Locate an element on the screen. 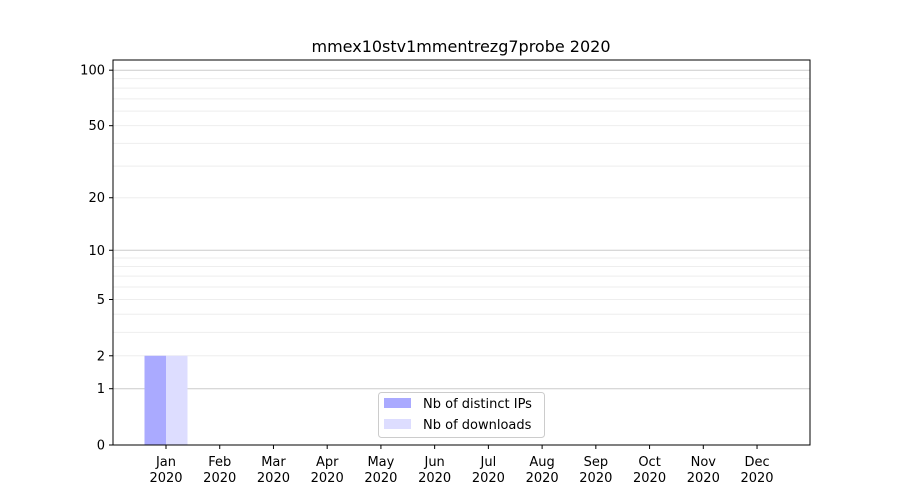 Image resolution: width=900 pixels, height=504 pixels. y-tick-label: 2 is located at coordinates (101, 356).